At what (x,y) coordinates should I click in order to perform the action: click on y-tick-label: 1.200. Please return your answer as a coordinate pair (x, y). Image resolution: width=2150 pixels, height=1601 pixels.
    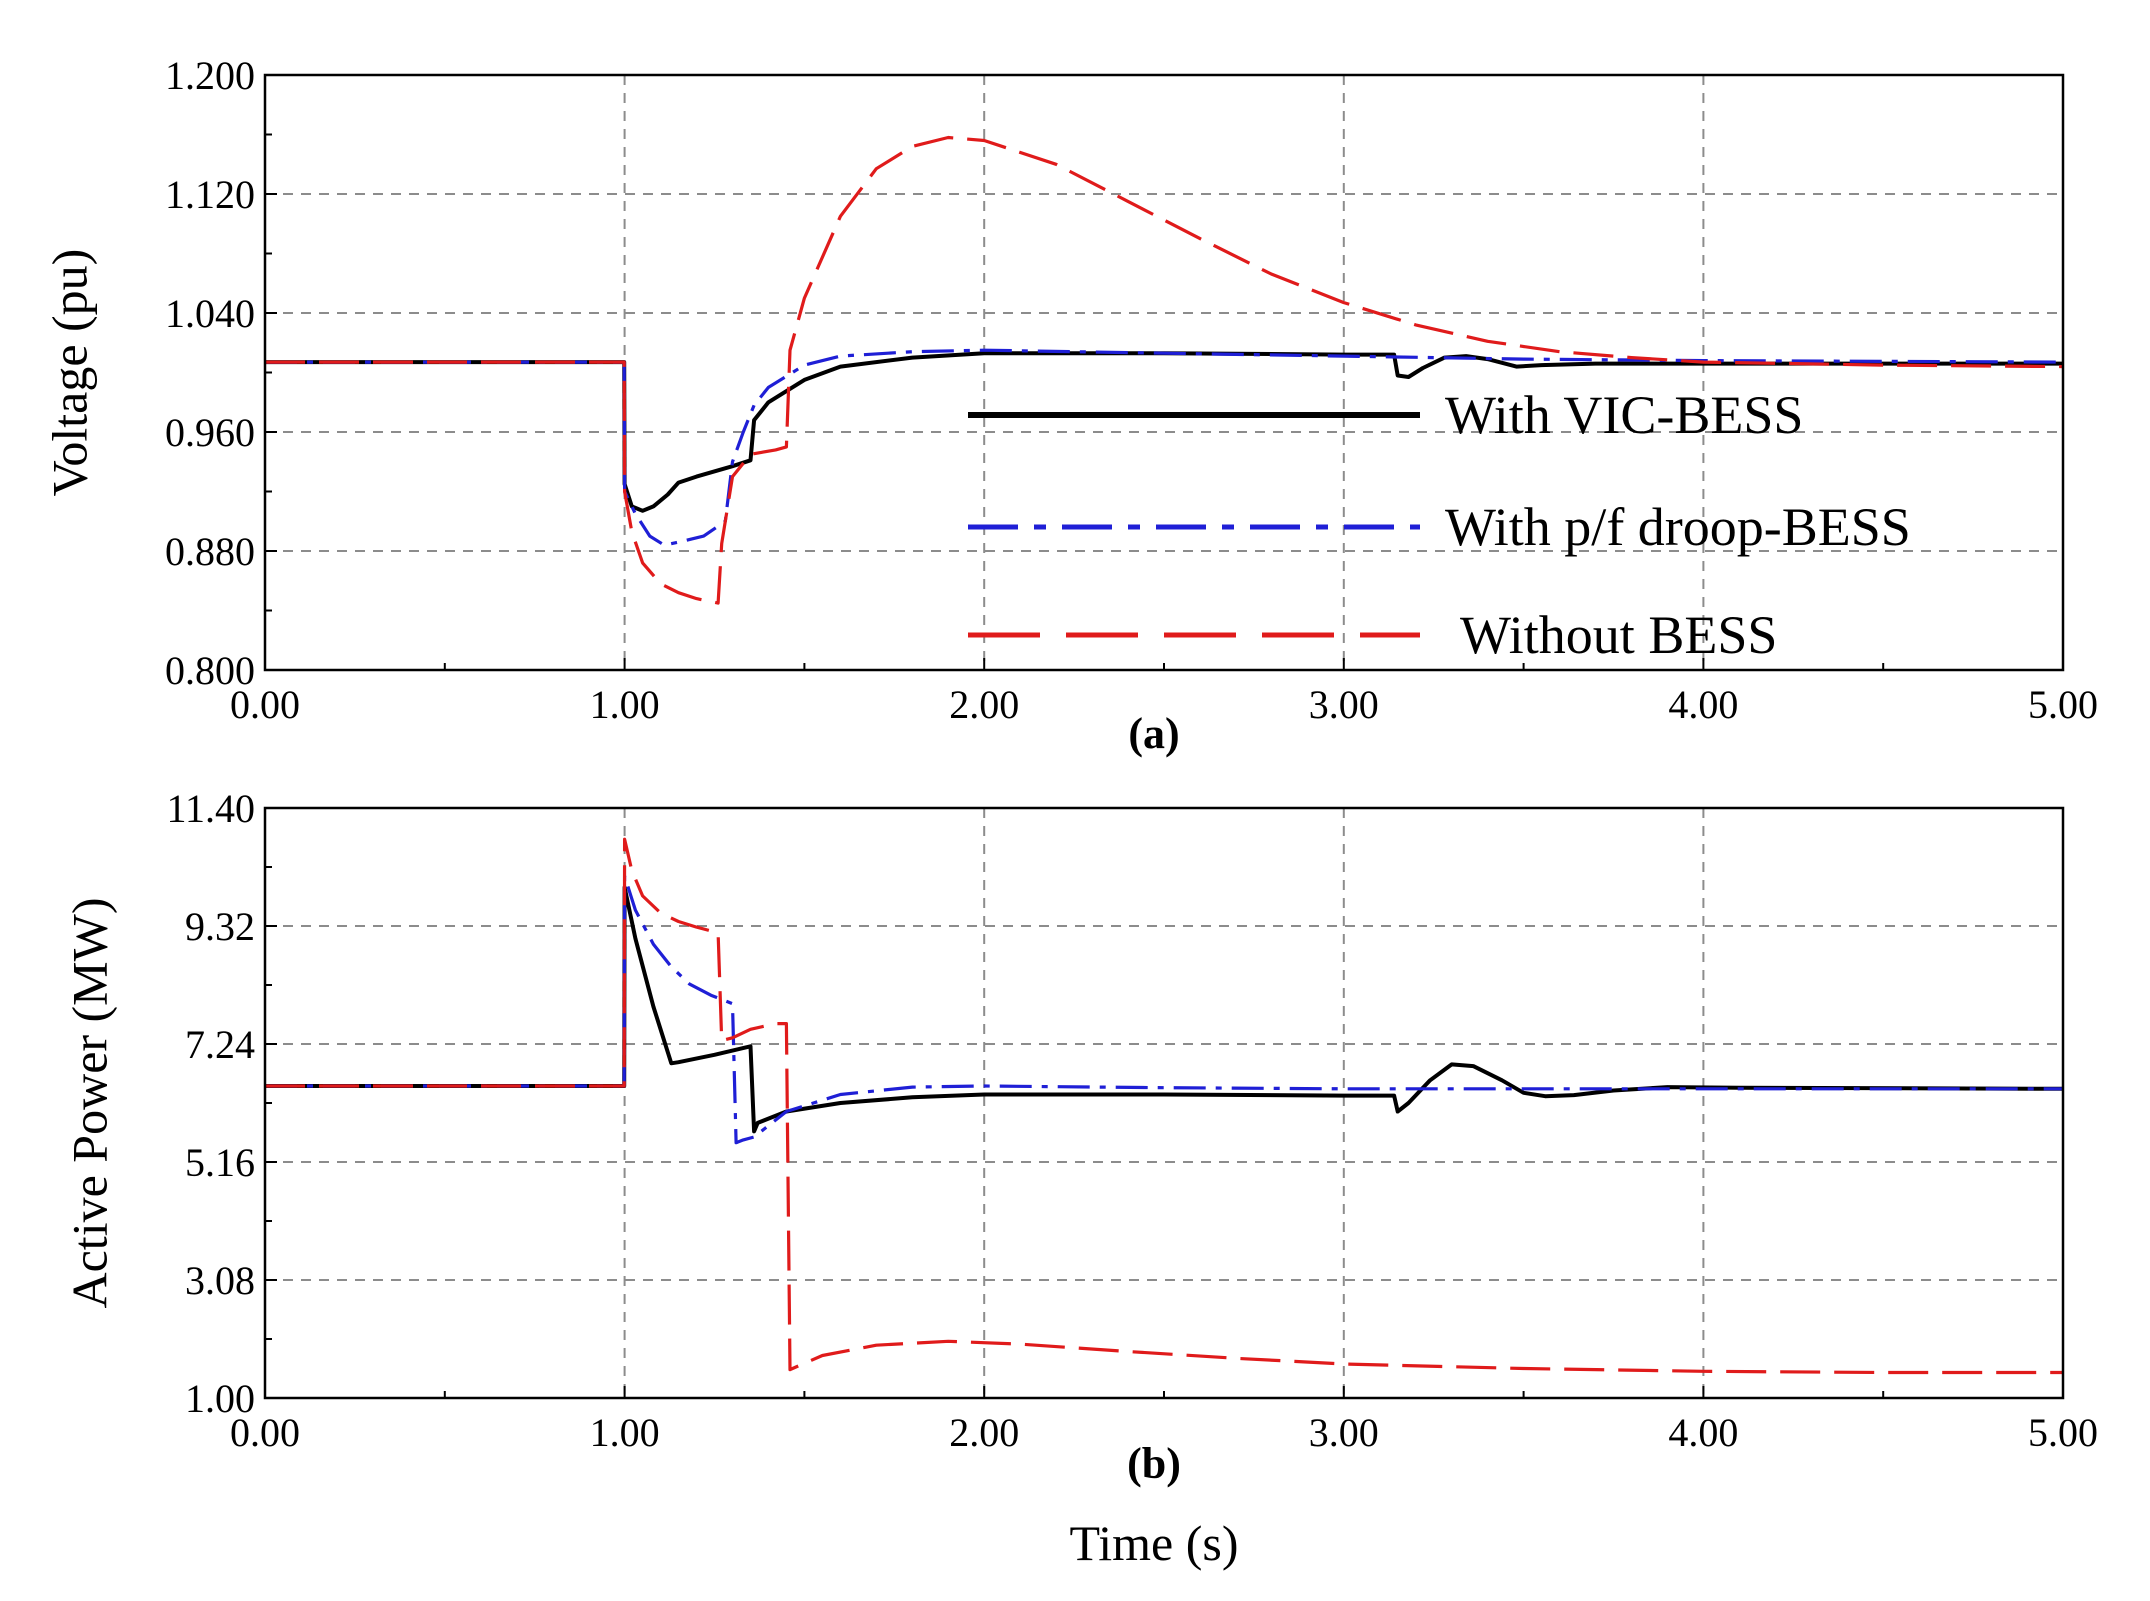
    Looking at the image, I should click on (210, 75).